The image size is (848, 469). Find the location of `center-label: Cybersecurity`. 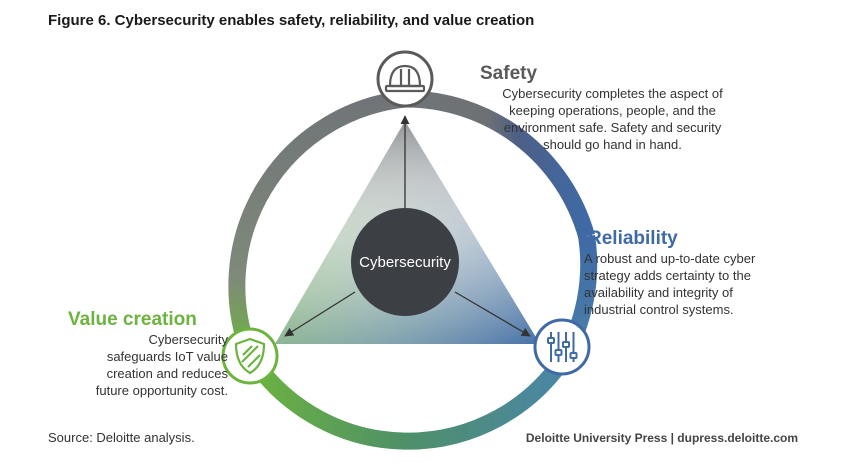

center-label: Cybersecurity is located at coordinates (405, 262).